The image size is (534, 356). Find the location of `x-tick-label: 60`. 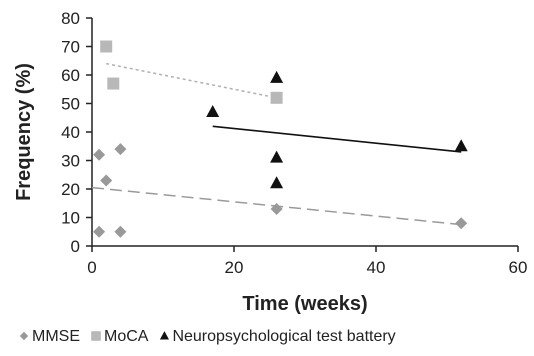

x-tick-label: 60 is located at coordinates (518, 267).